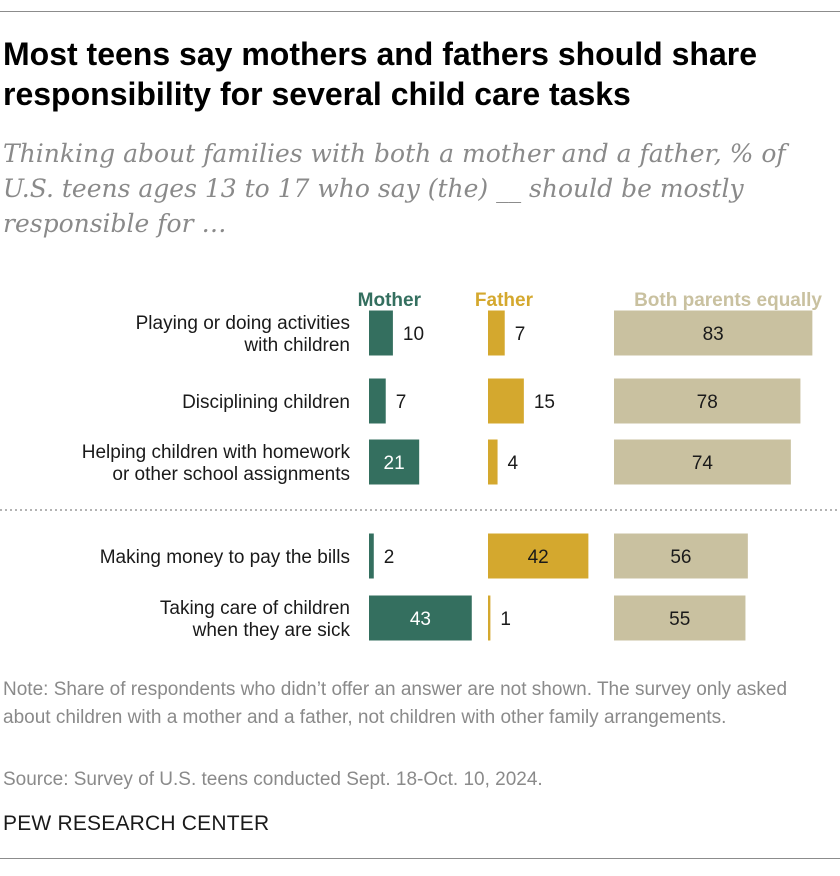 The height and width of the screenshot is (876, 840). I want to click on value-label-father: 42, so click(538, 557).